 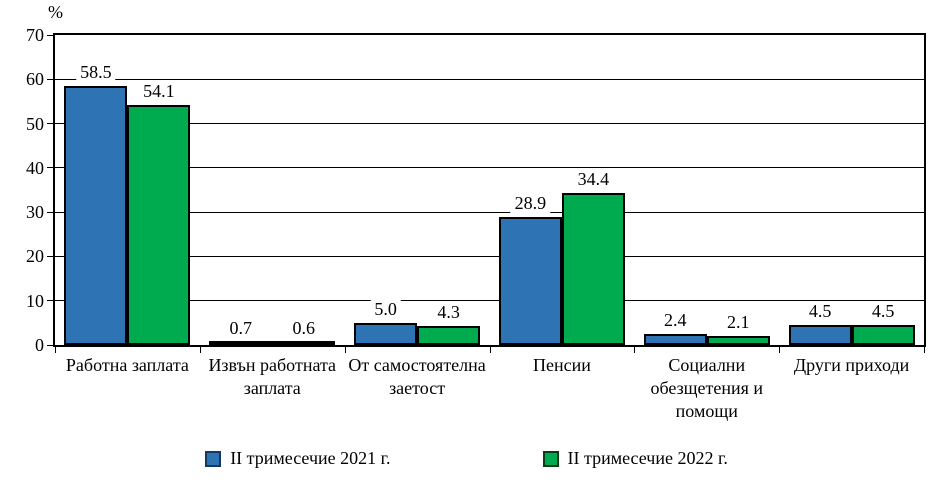 What do you see at coordinates (35, 300) in the screenshot?
I see `y-tick-label: 10` at bounding box center [35, 300].